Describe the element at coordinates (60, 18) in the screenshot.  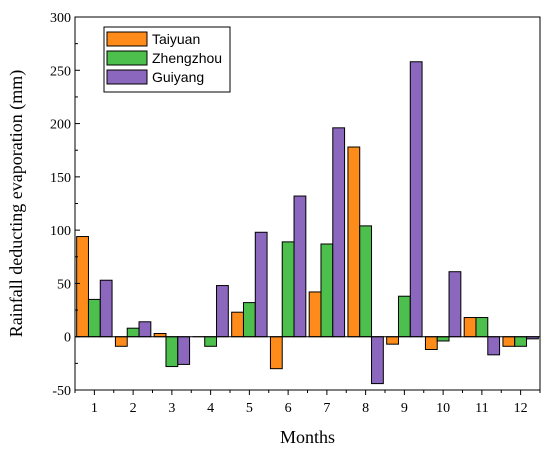
I see `y-tick-label: 300` at that location.